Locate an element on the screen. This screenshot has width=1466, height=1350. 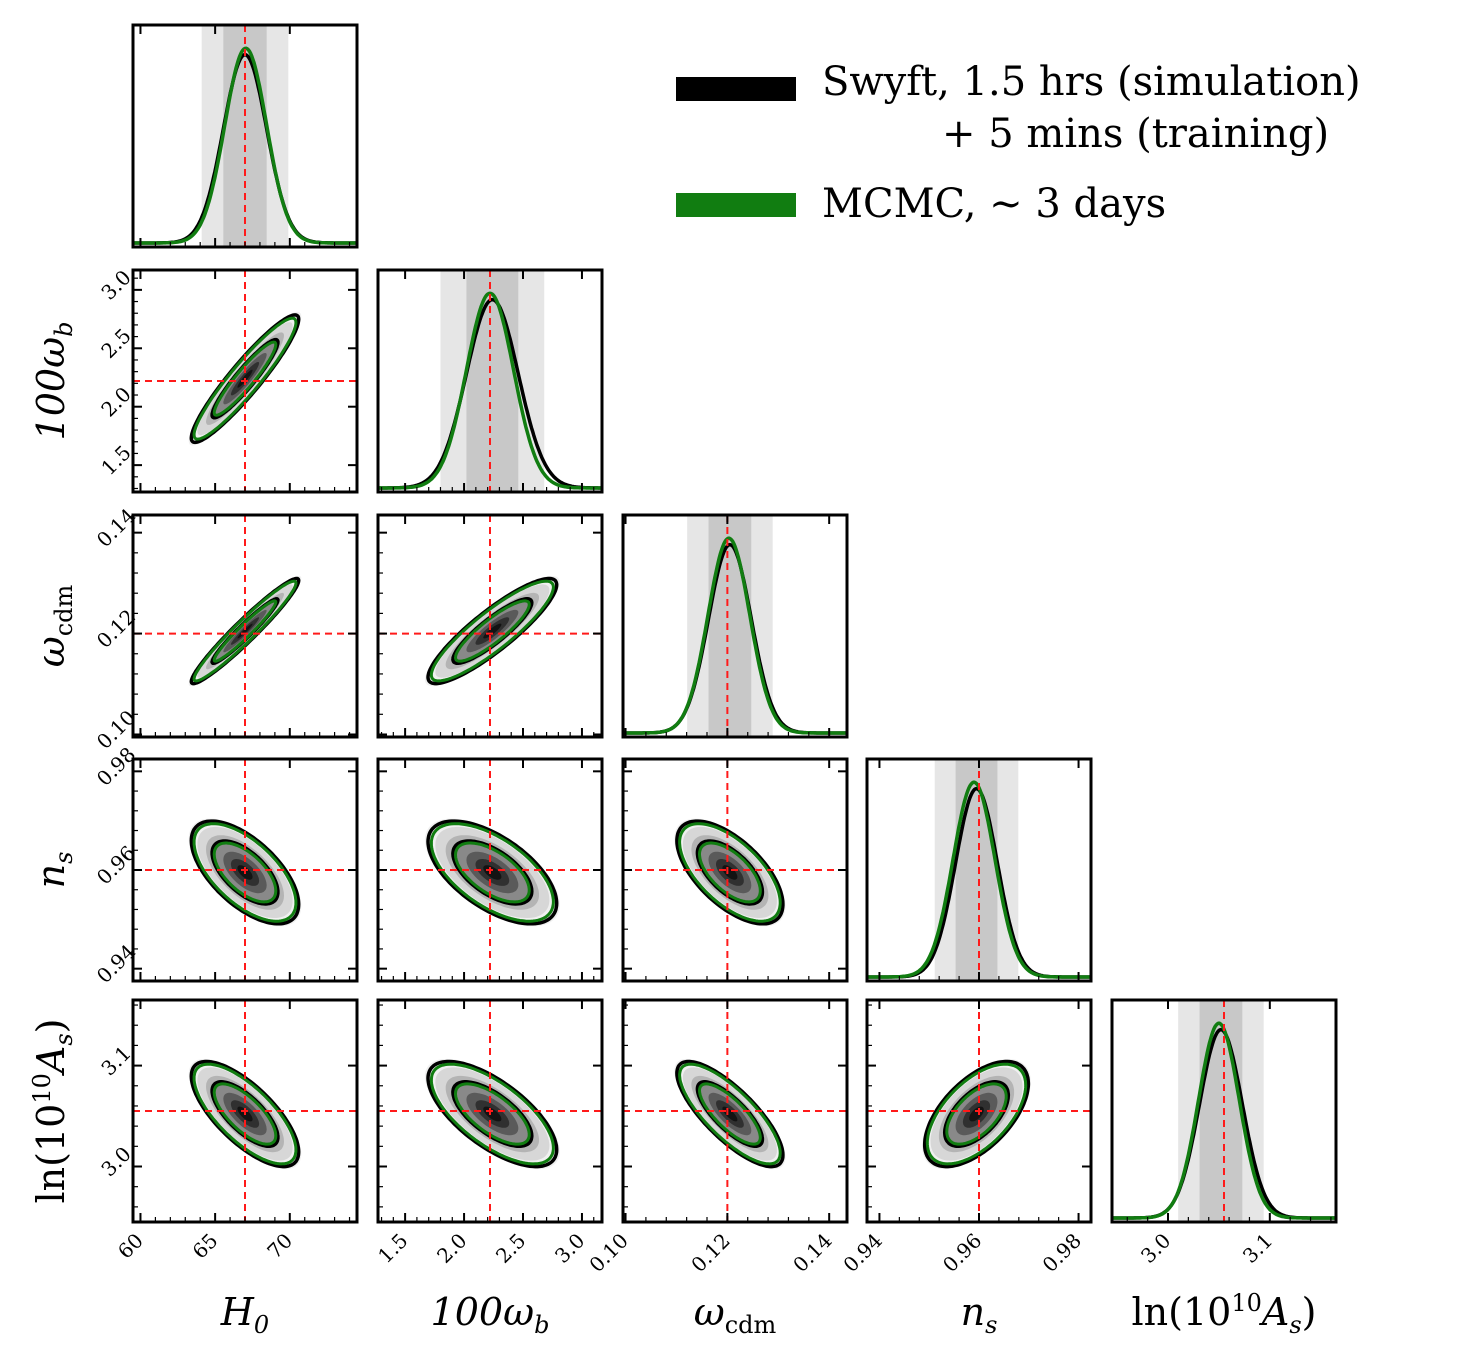
y-tick-label: 1.5 is located at coordinates (115, 459).